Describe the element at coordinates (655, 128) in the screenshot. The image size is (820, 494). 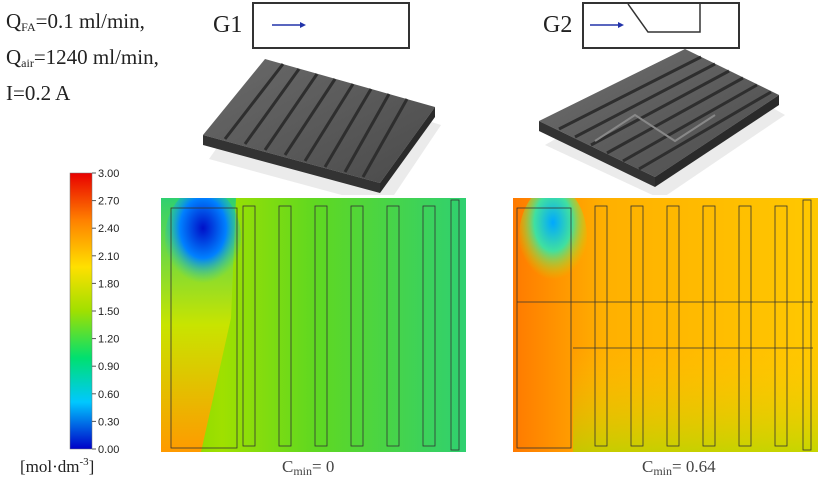
I see `g2-diagonal-partition` at that location.